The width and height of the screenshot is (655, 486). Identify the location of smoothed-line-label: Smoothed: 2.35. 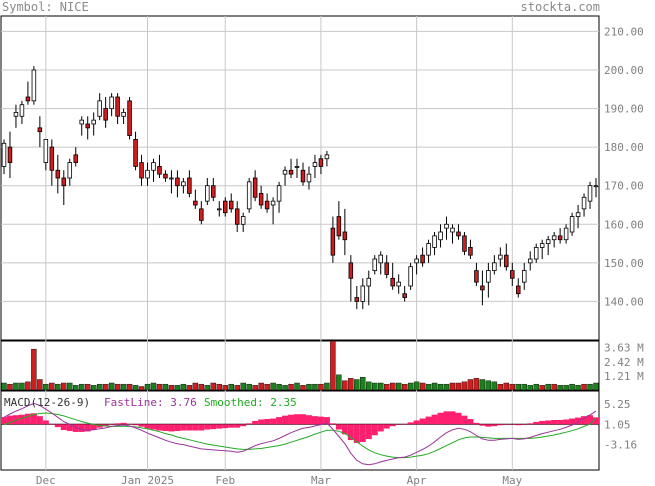
(250, 402).